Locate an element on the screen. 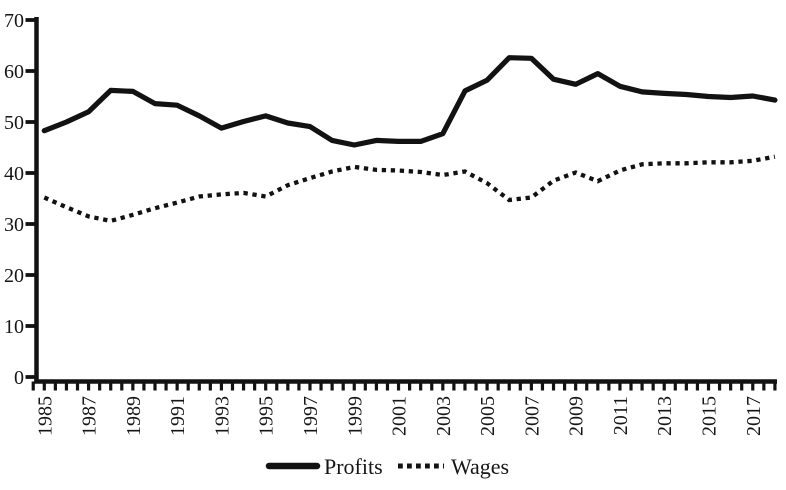 The height and width of the screenshot is (490, 786). x-tick-label: 1999 is located at coordinates (355, 416).